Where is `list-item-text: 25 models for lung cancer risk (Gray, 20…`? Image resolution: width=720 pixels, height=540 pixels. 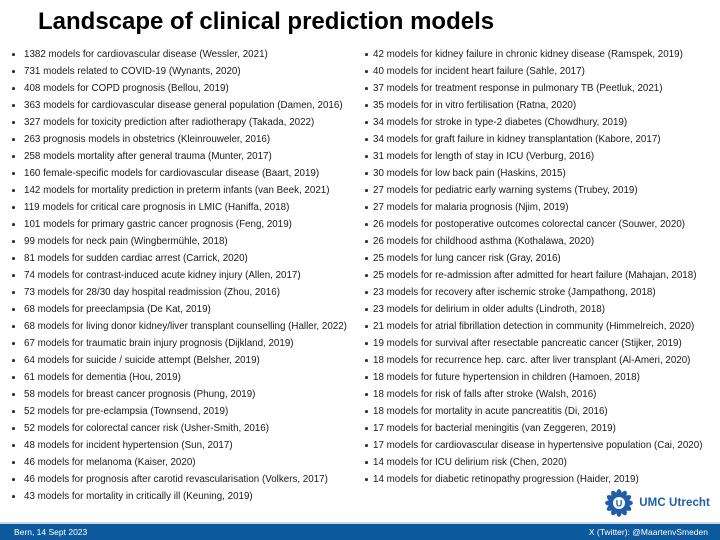 list-item-text: 25 models for lung cancer risk (Gray, 20… is located at coordinates (467, 258).